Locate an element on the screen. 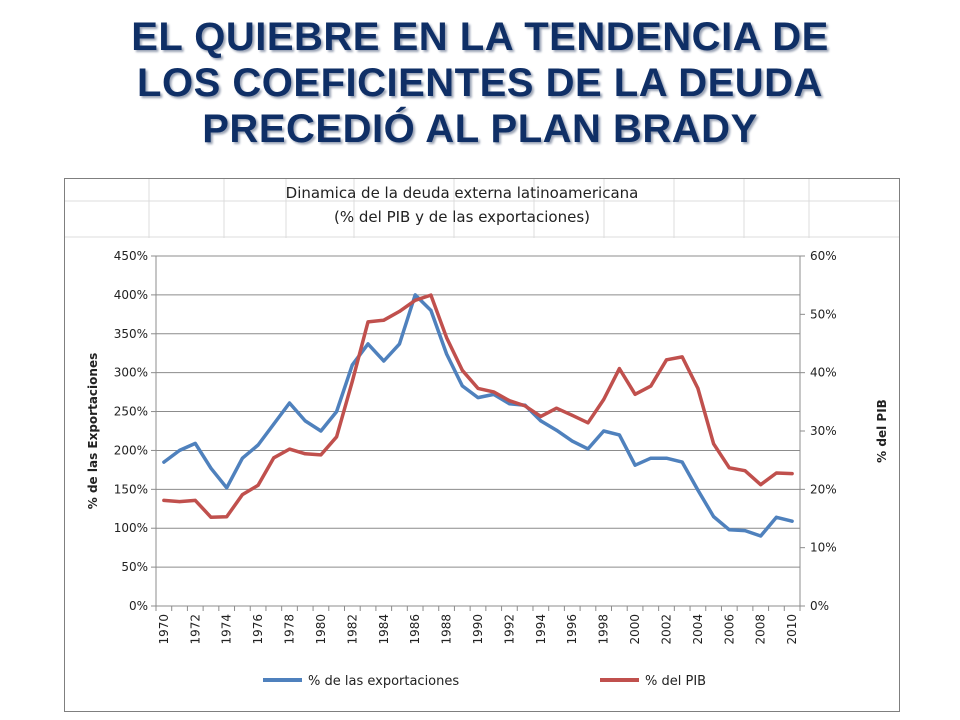 This screenshot has height=720, width=960. legend-label-gdp: % del PIB is located at coordinates (675, 681).